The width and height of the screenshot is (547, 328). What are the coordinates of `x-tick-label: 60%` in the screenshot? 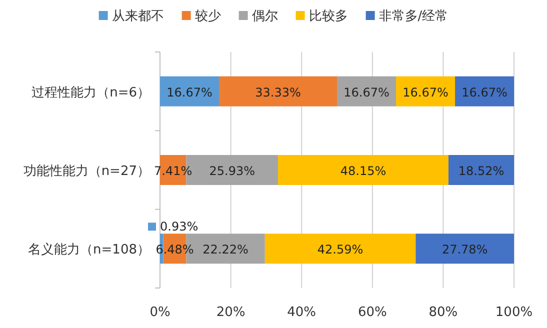 It's located at (372, 312).